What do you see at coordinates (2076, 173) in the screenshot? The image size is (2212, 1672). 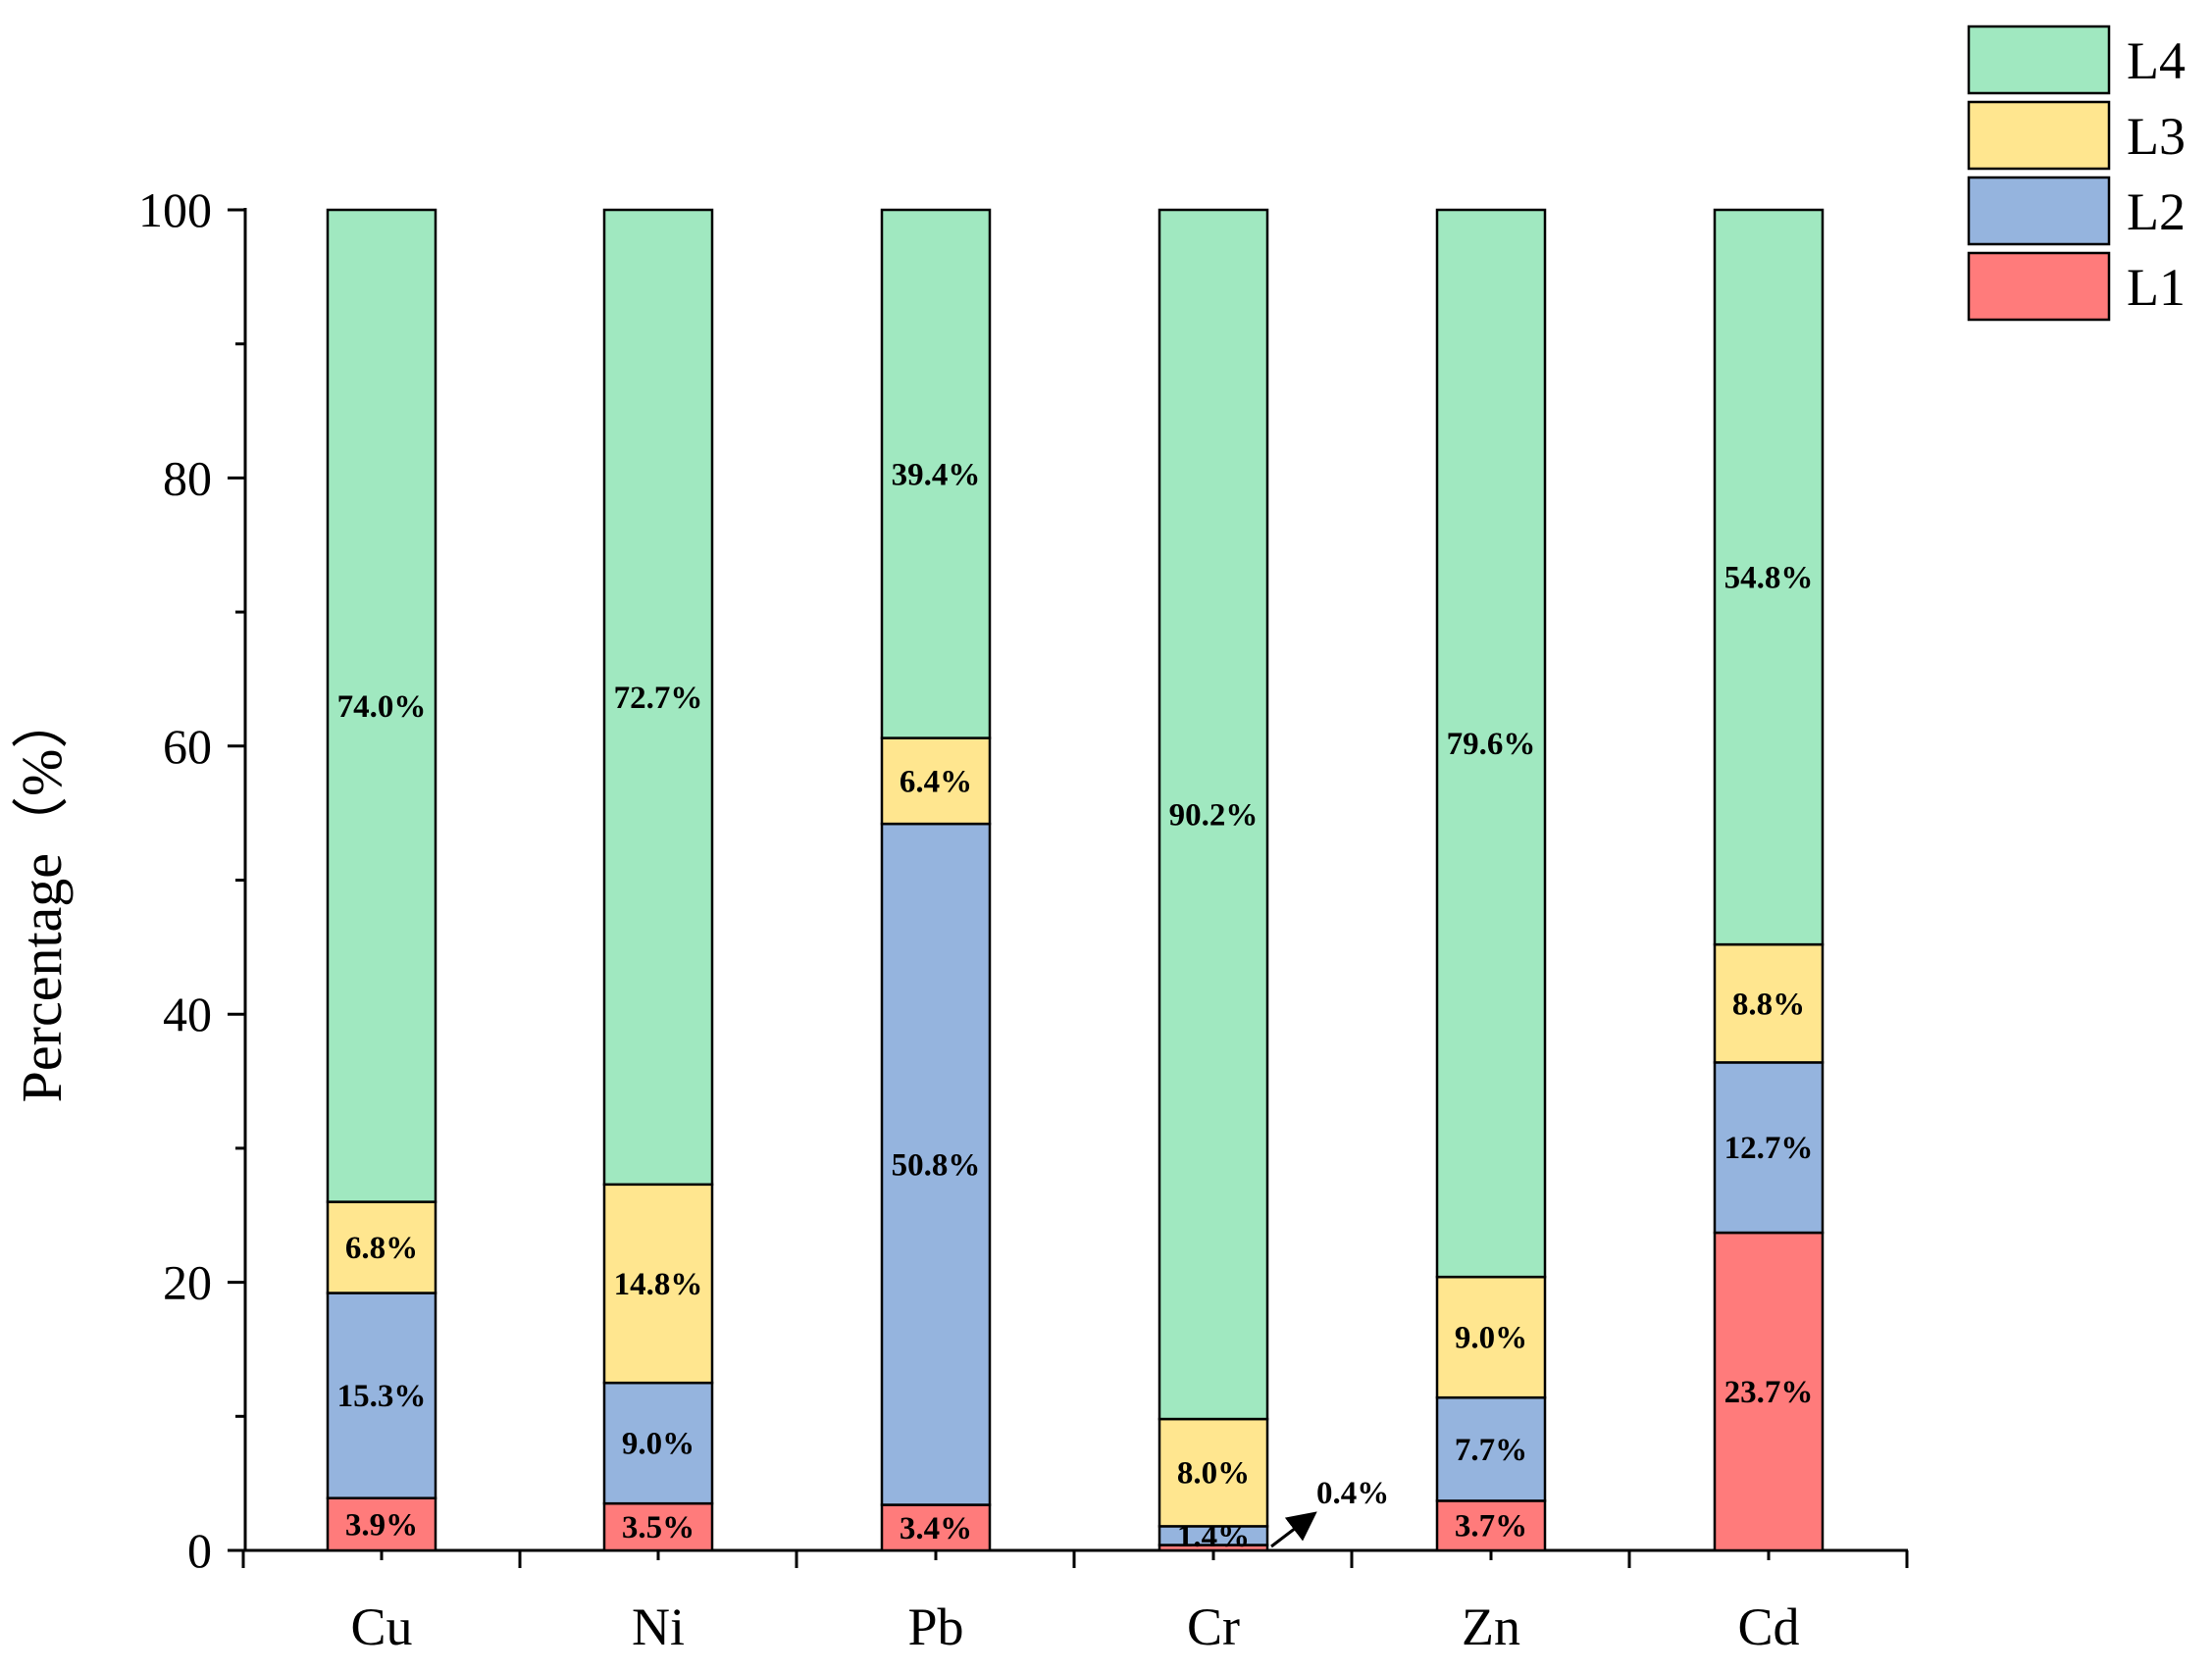 I see `legend: L4 L3 L2 L1` at bounding box center [2076, 173].